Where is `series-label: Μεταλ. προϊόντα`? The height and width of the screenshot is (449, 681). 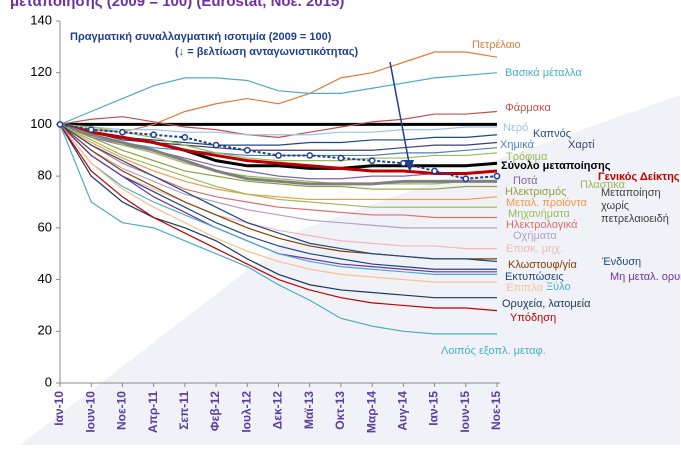
series-label: Μεταλ. προϊόντα is located at coordinates (546, 203).